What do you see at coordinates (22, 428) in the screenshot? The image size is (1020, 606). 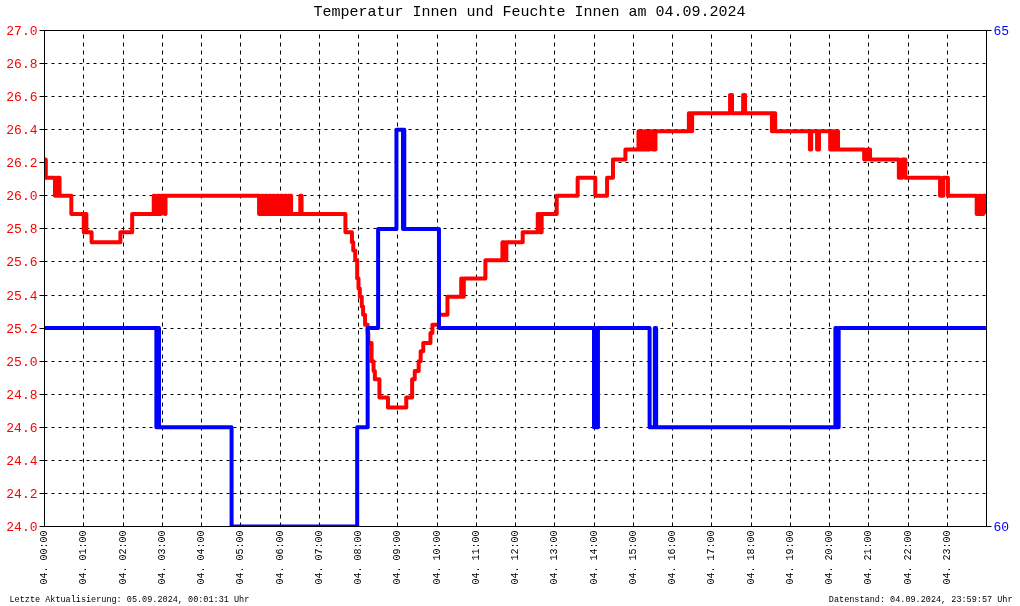 I see `y-tick-label: 24.6` at bounding box center [22, 428].